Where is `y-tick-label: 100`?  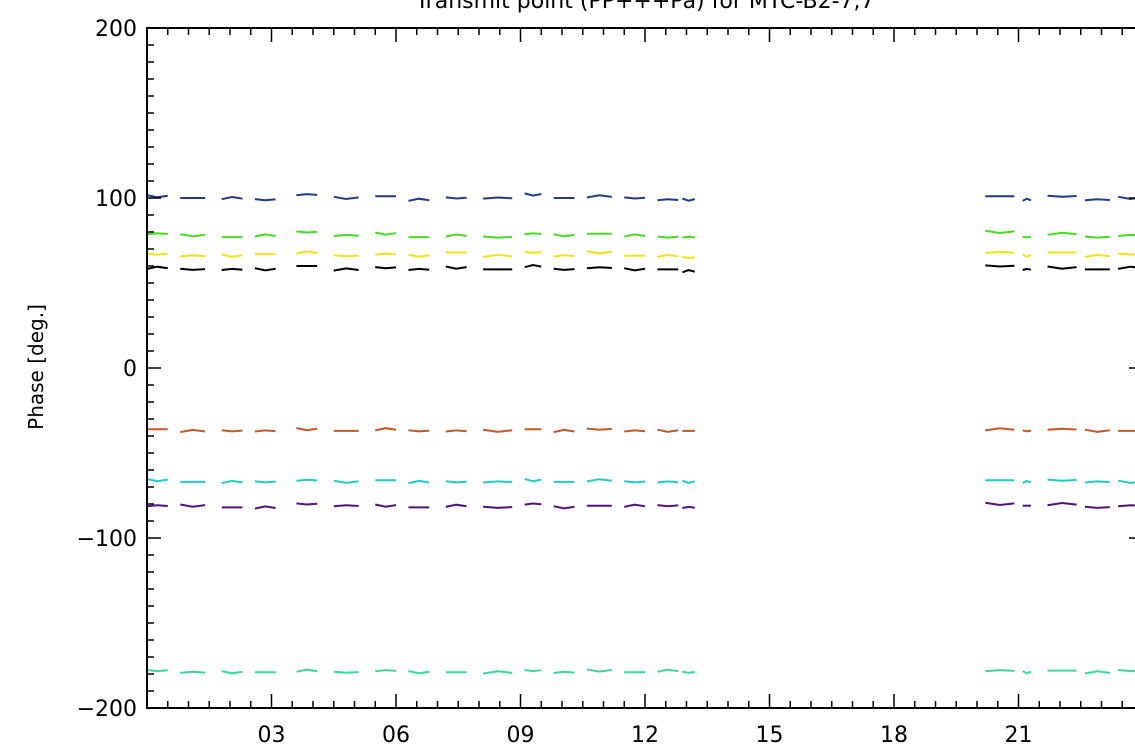 y-tick-label: 100 is located at coordinates (116, 199).